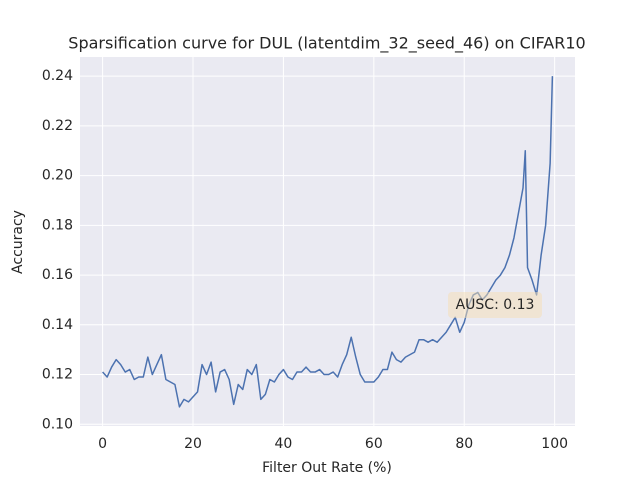  Describe the element at coordinates (284, 444) in the screenshot. I see `x-tick-label: 40` at that location.